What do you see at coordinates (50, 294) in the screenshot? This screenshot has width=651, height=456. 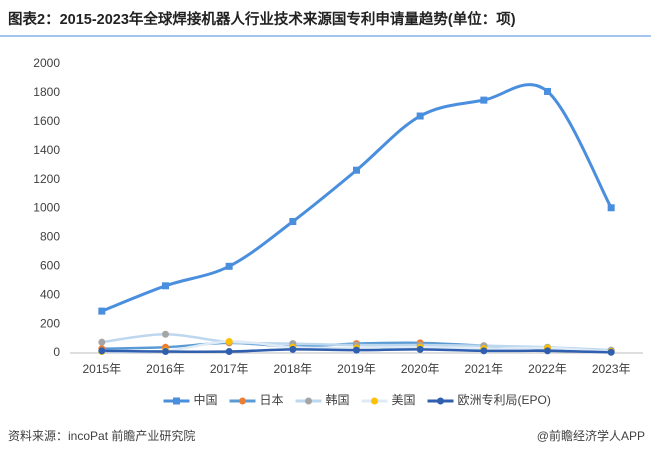 I see `y-tick-label: 400` at bounding box center [50, 294].